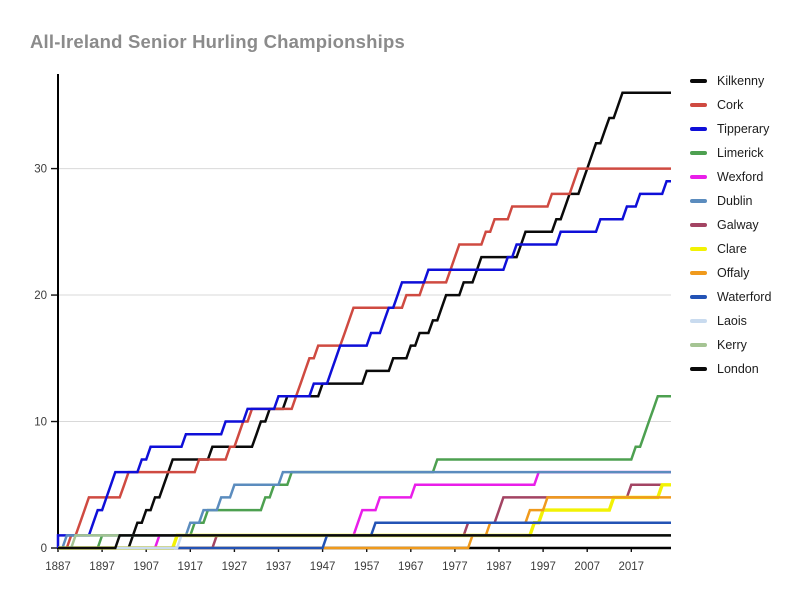 Image resolution: width=800 pixels, height=600 pixels. What do you see at coordinates (698, 321) in the screenshot?
I see `legend-swatch-laois` at bounding box center [698, 321].